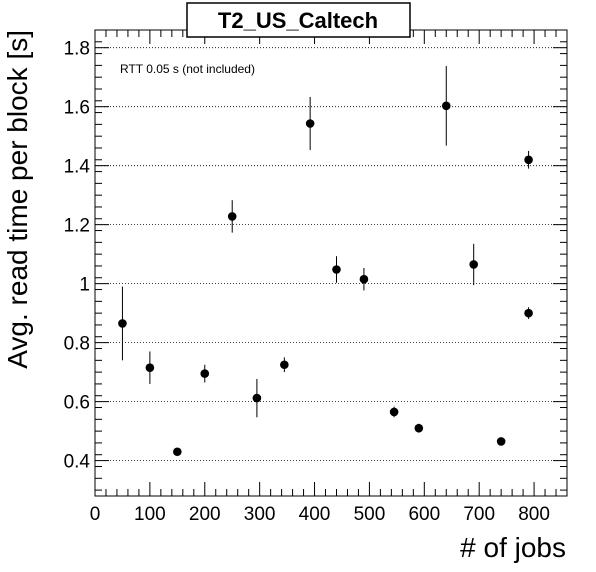 This screenshot has width=596, height=572. I want to click on chart-title: T2_US_Caltech, so click(298, 20).